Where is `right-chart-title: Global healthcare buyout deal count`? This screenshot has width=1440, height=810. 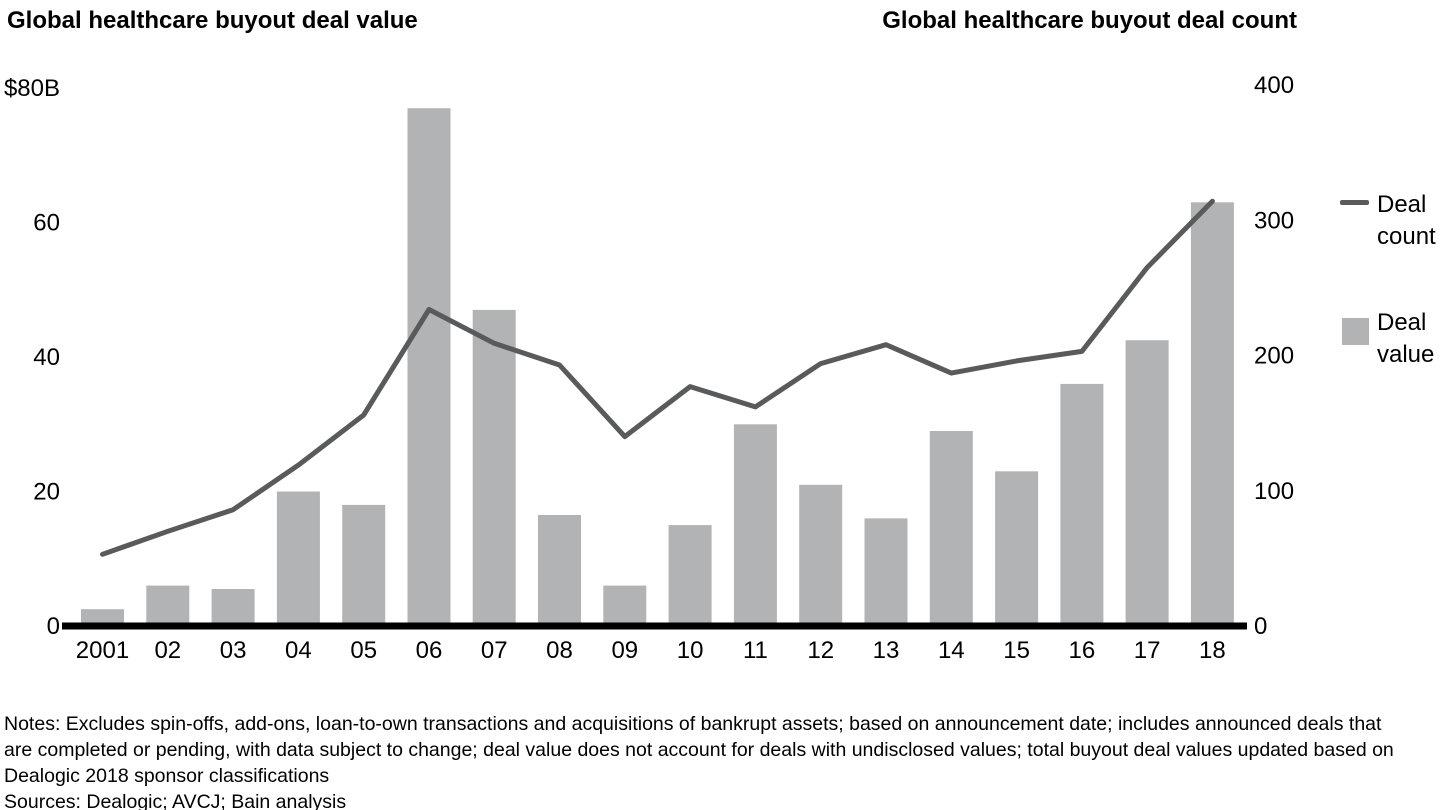 right-chart-title: Global healthcare buyout deal count is located at coordinates (1089, 20).